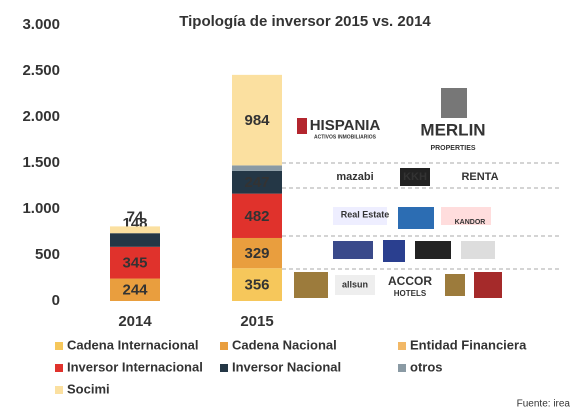  I want to click on legend-label: otros, so click(426, 366).